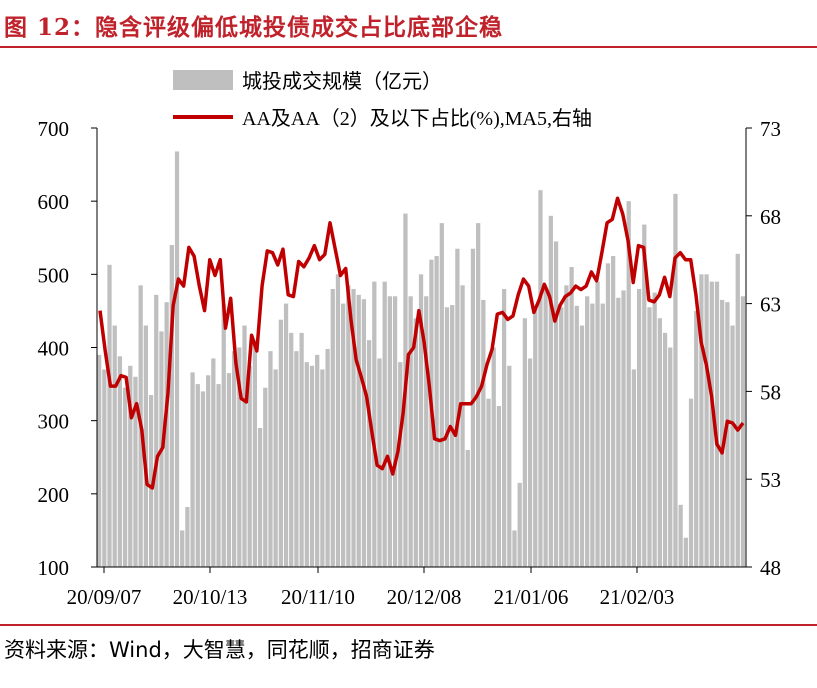 The width and height of the screenshot is (817, 688). I want to click on y2-tick-label: 63, so click(770, 305).